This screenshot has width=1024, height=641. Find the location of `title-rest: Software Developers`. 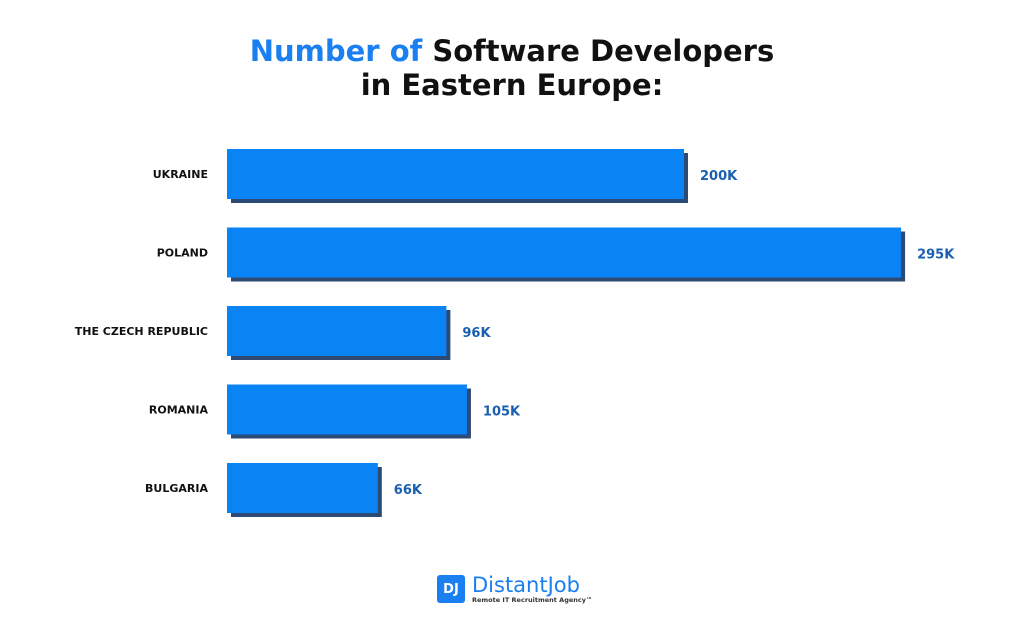

title-rest: Software Developers is located at coordinates (598, 51).